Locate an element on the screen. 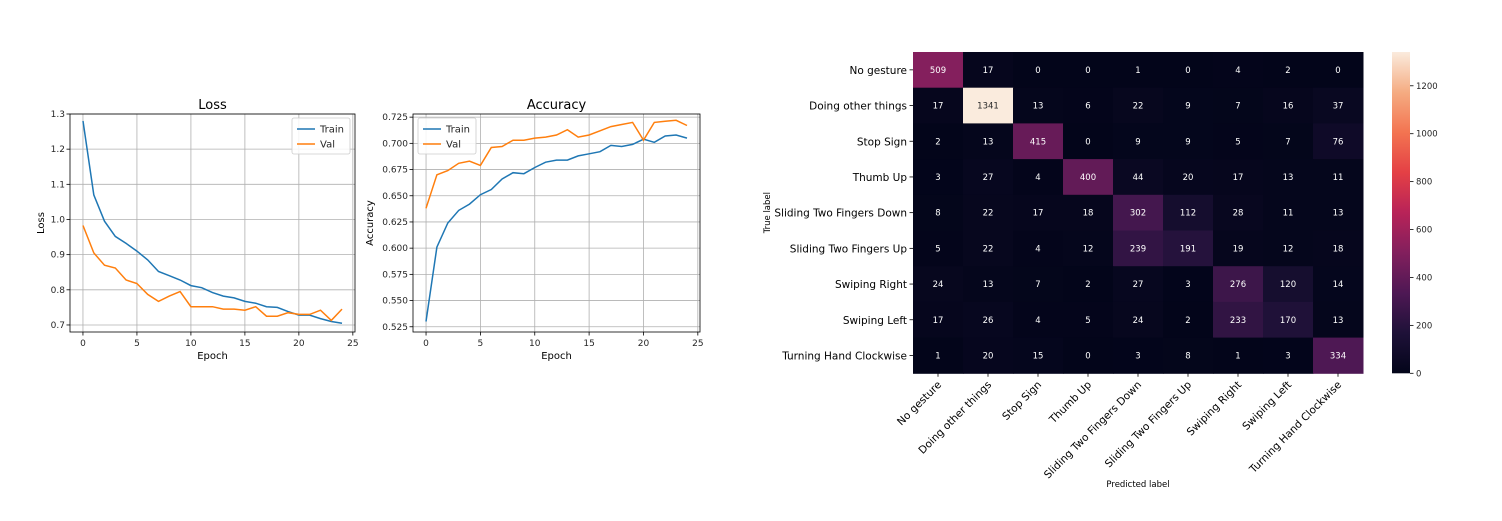 The height and width of the screenshot is (521, 1502). colorbar is located at coordinates (1401, 213).